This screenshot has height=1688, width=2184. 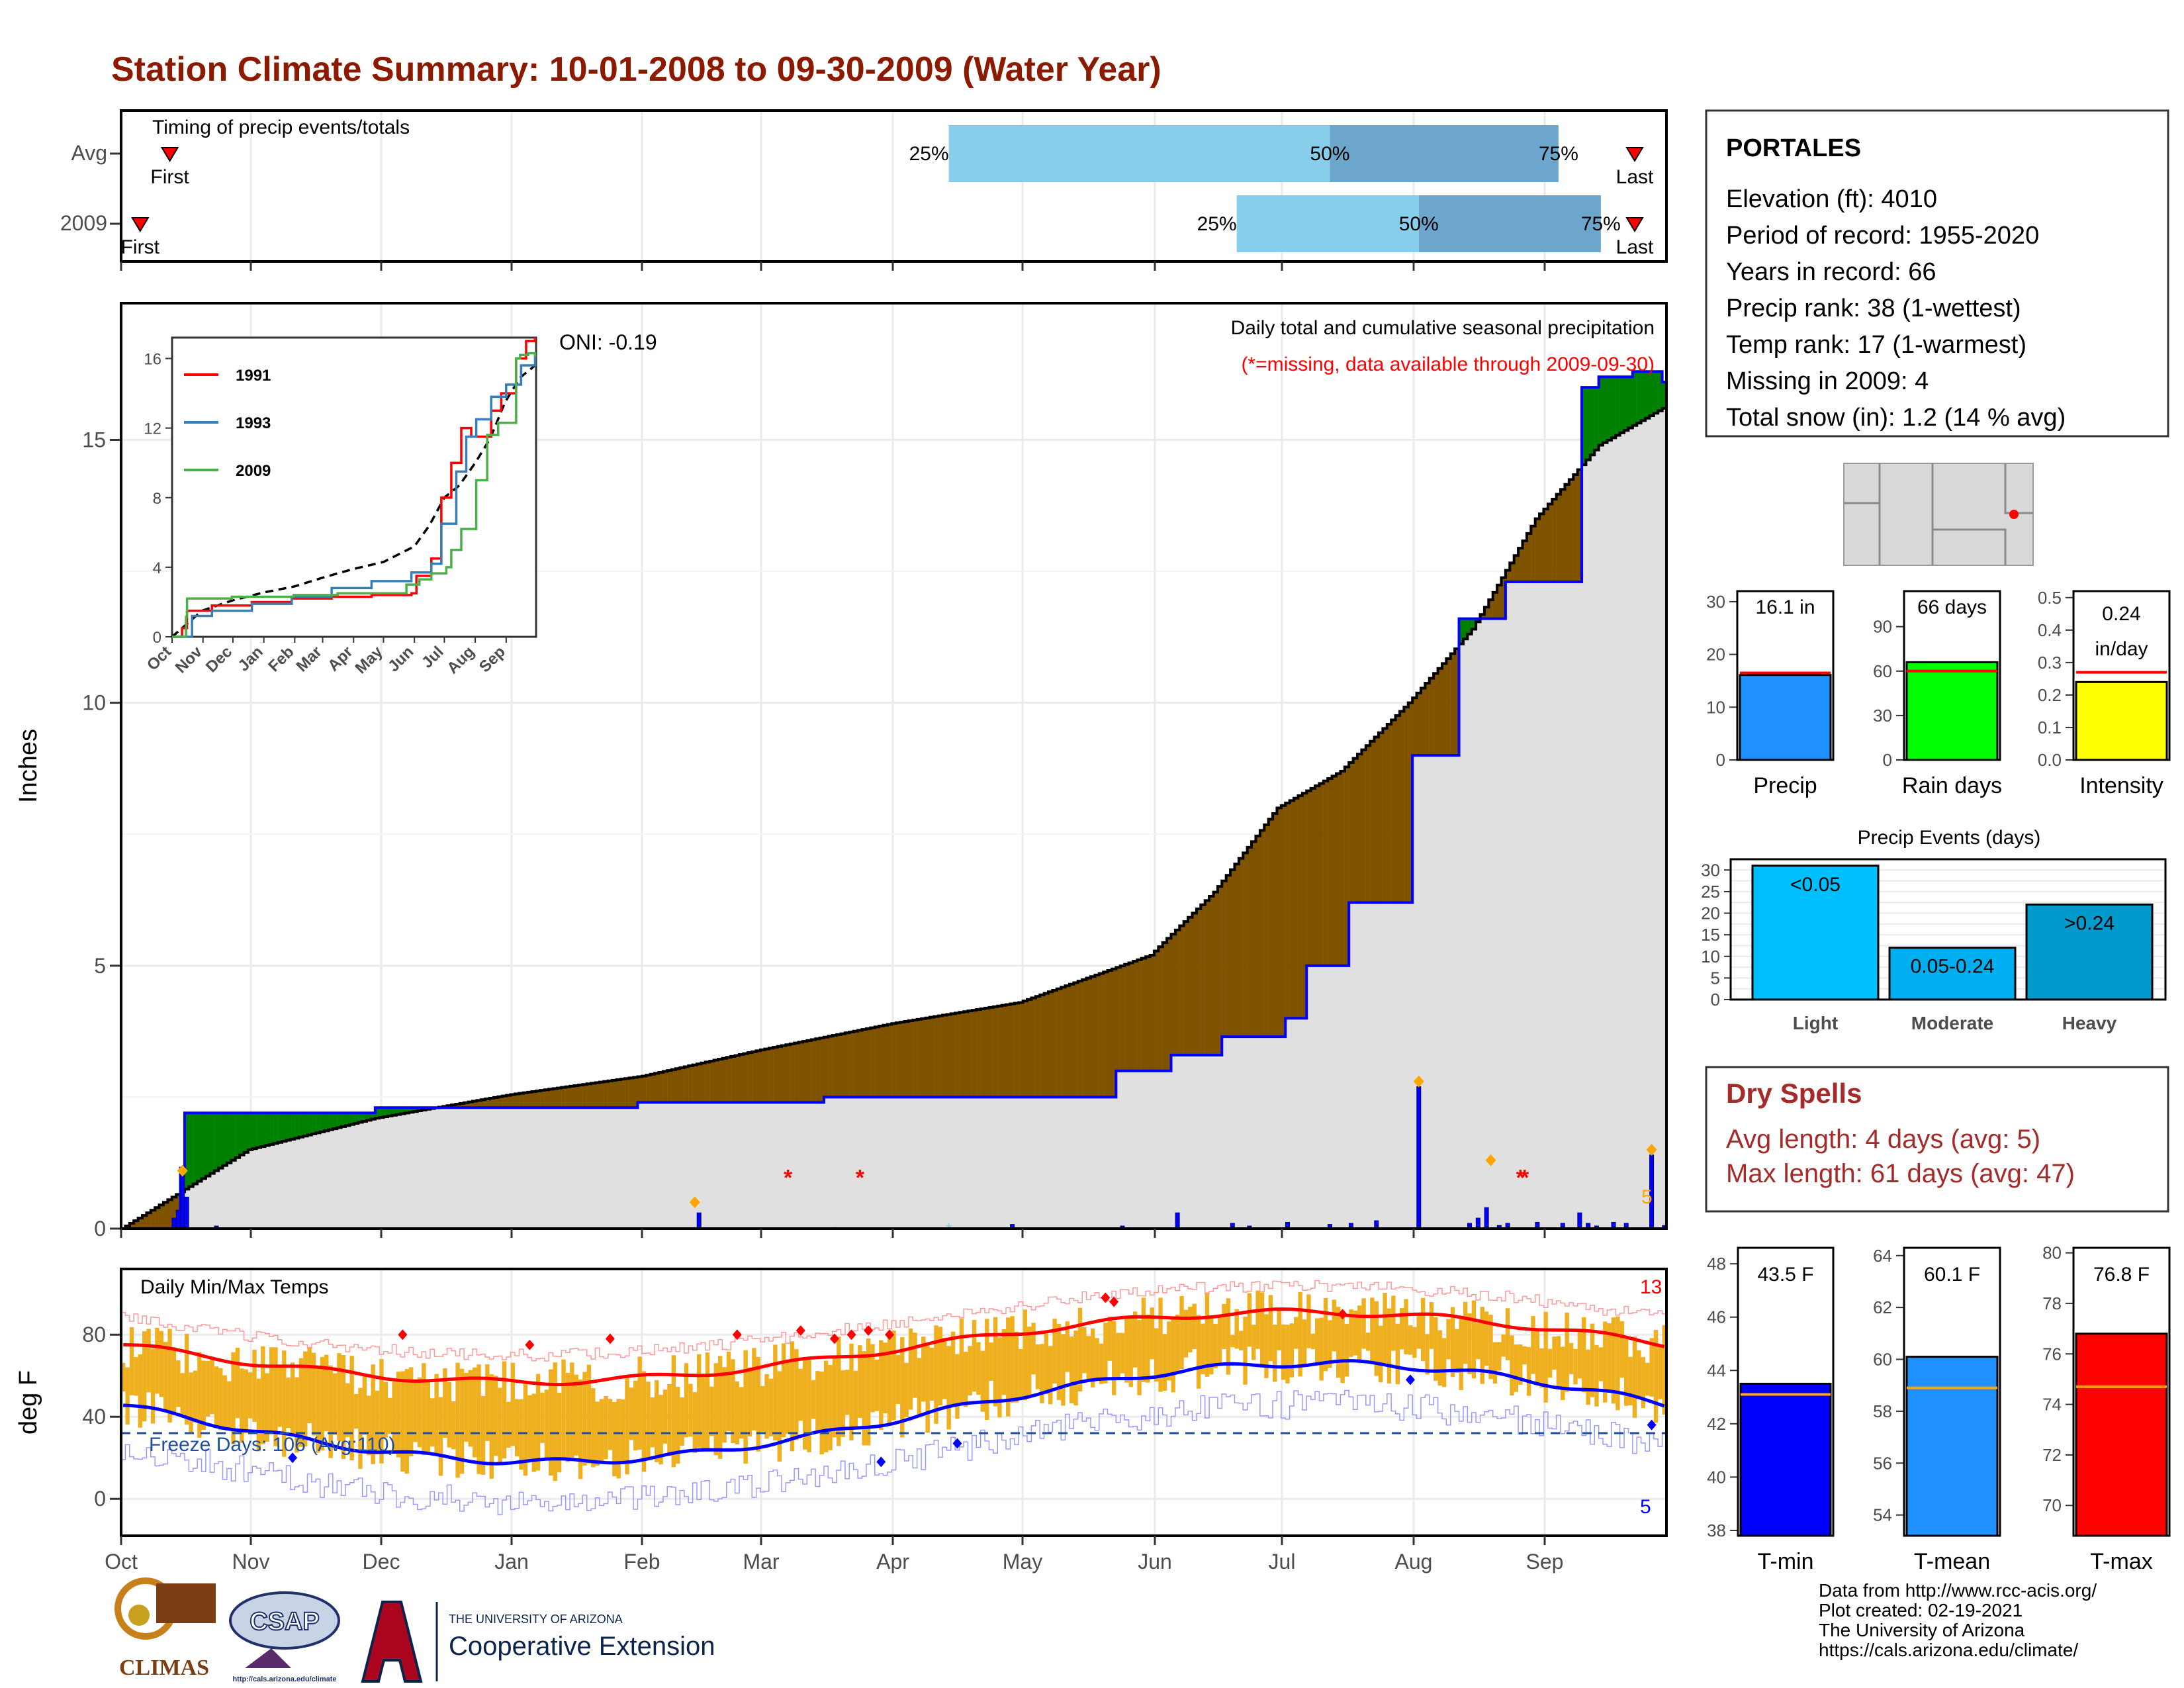 What do you see at coordinates (1716, 1370) in the screenshot?
I see `temp-bar-y-tick: 44` at bounding box center [1716, 1370].